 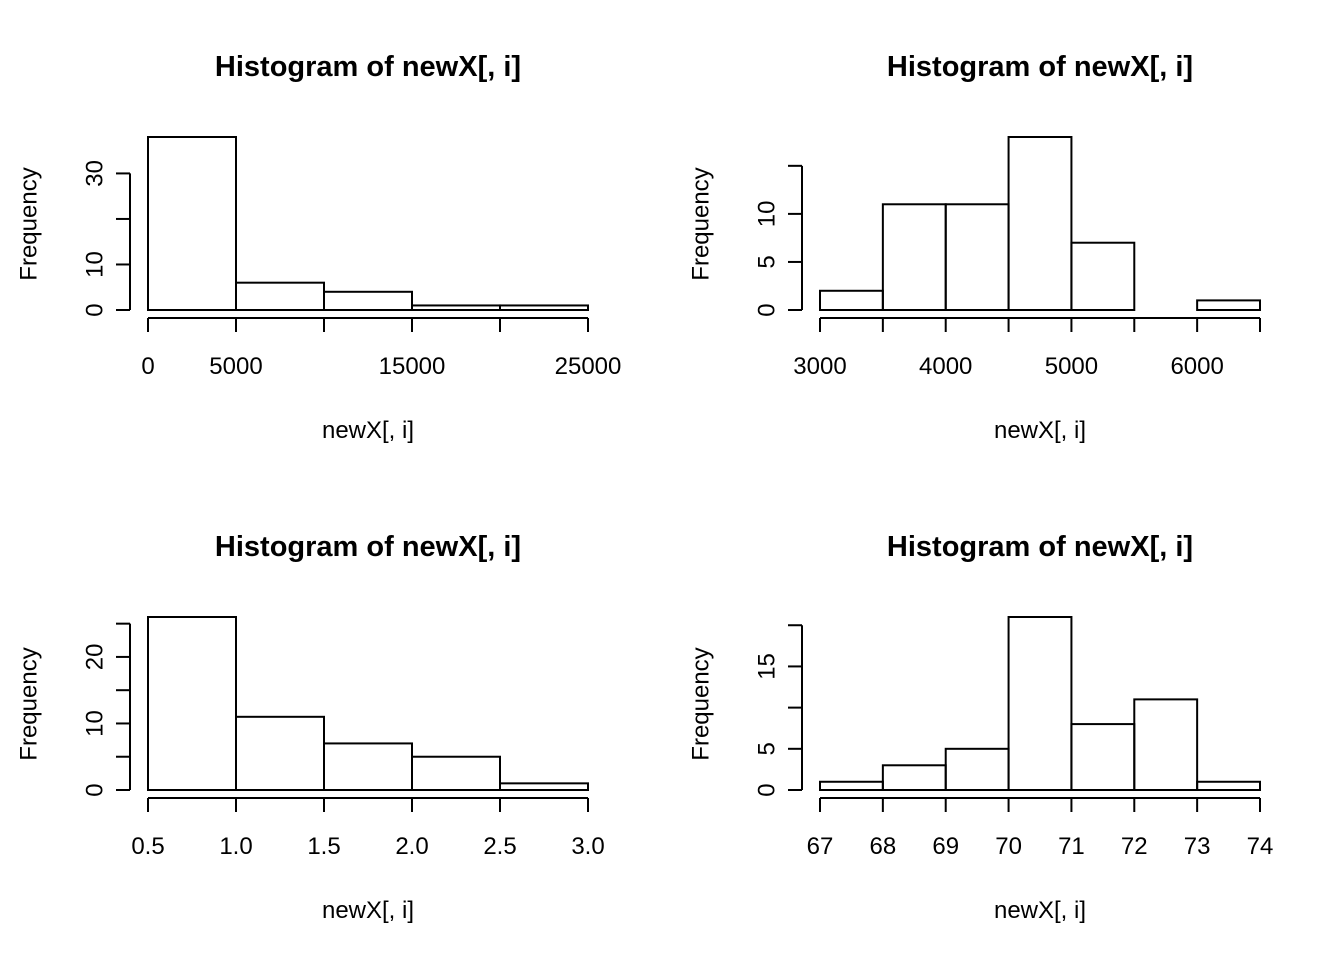 I want to click on x-tick-label: 3.0, so click(x=587, y=846).